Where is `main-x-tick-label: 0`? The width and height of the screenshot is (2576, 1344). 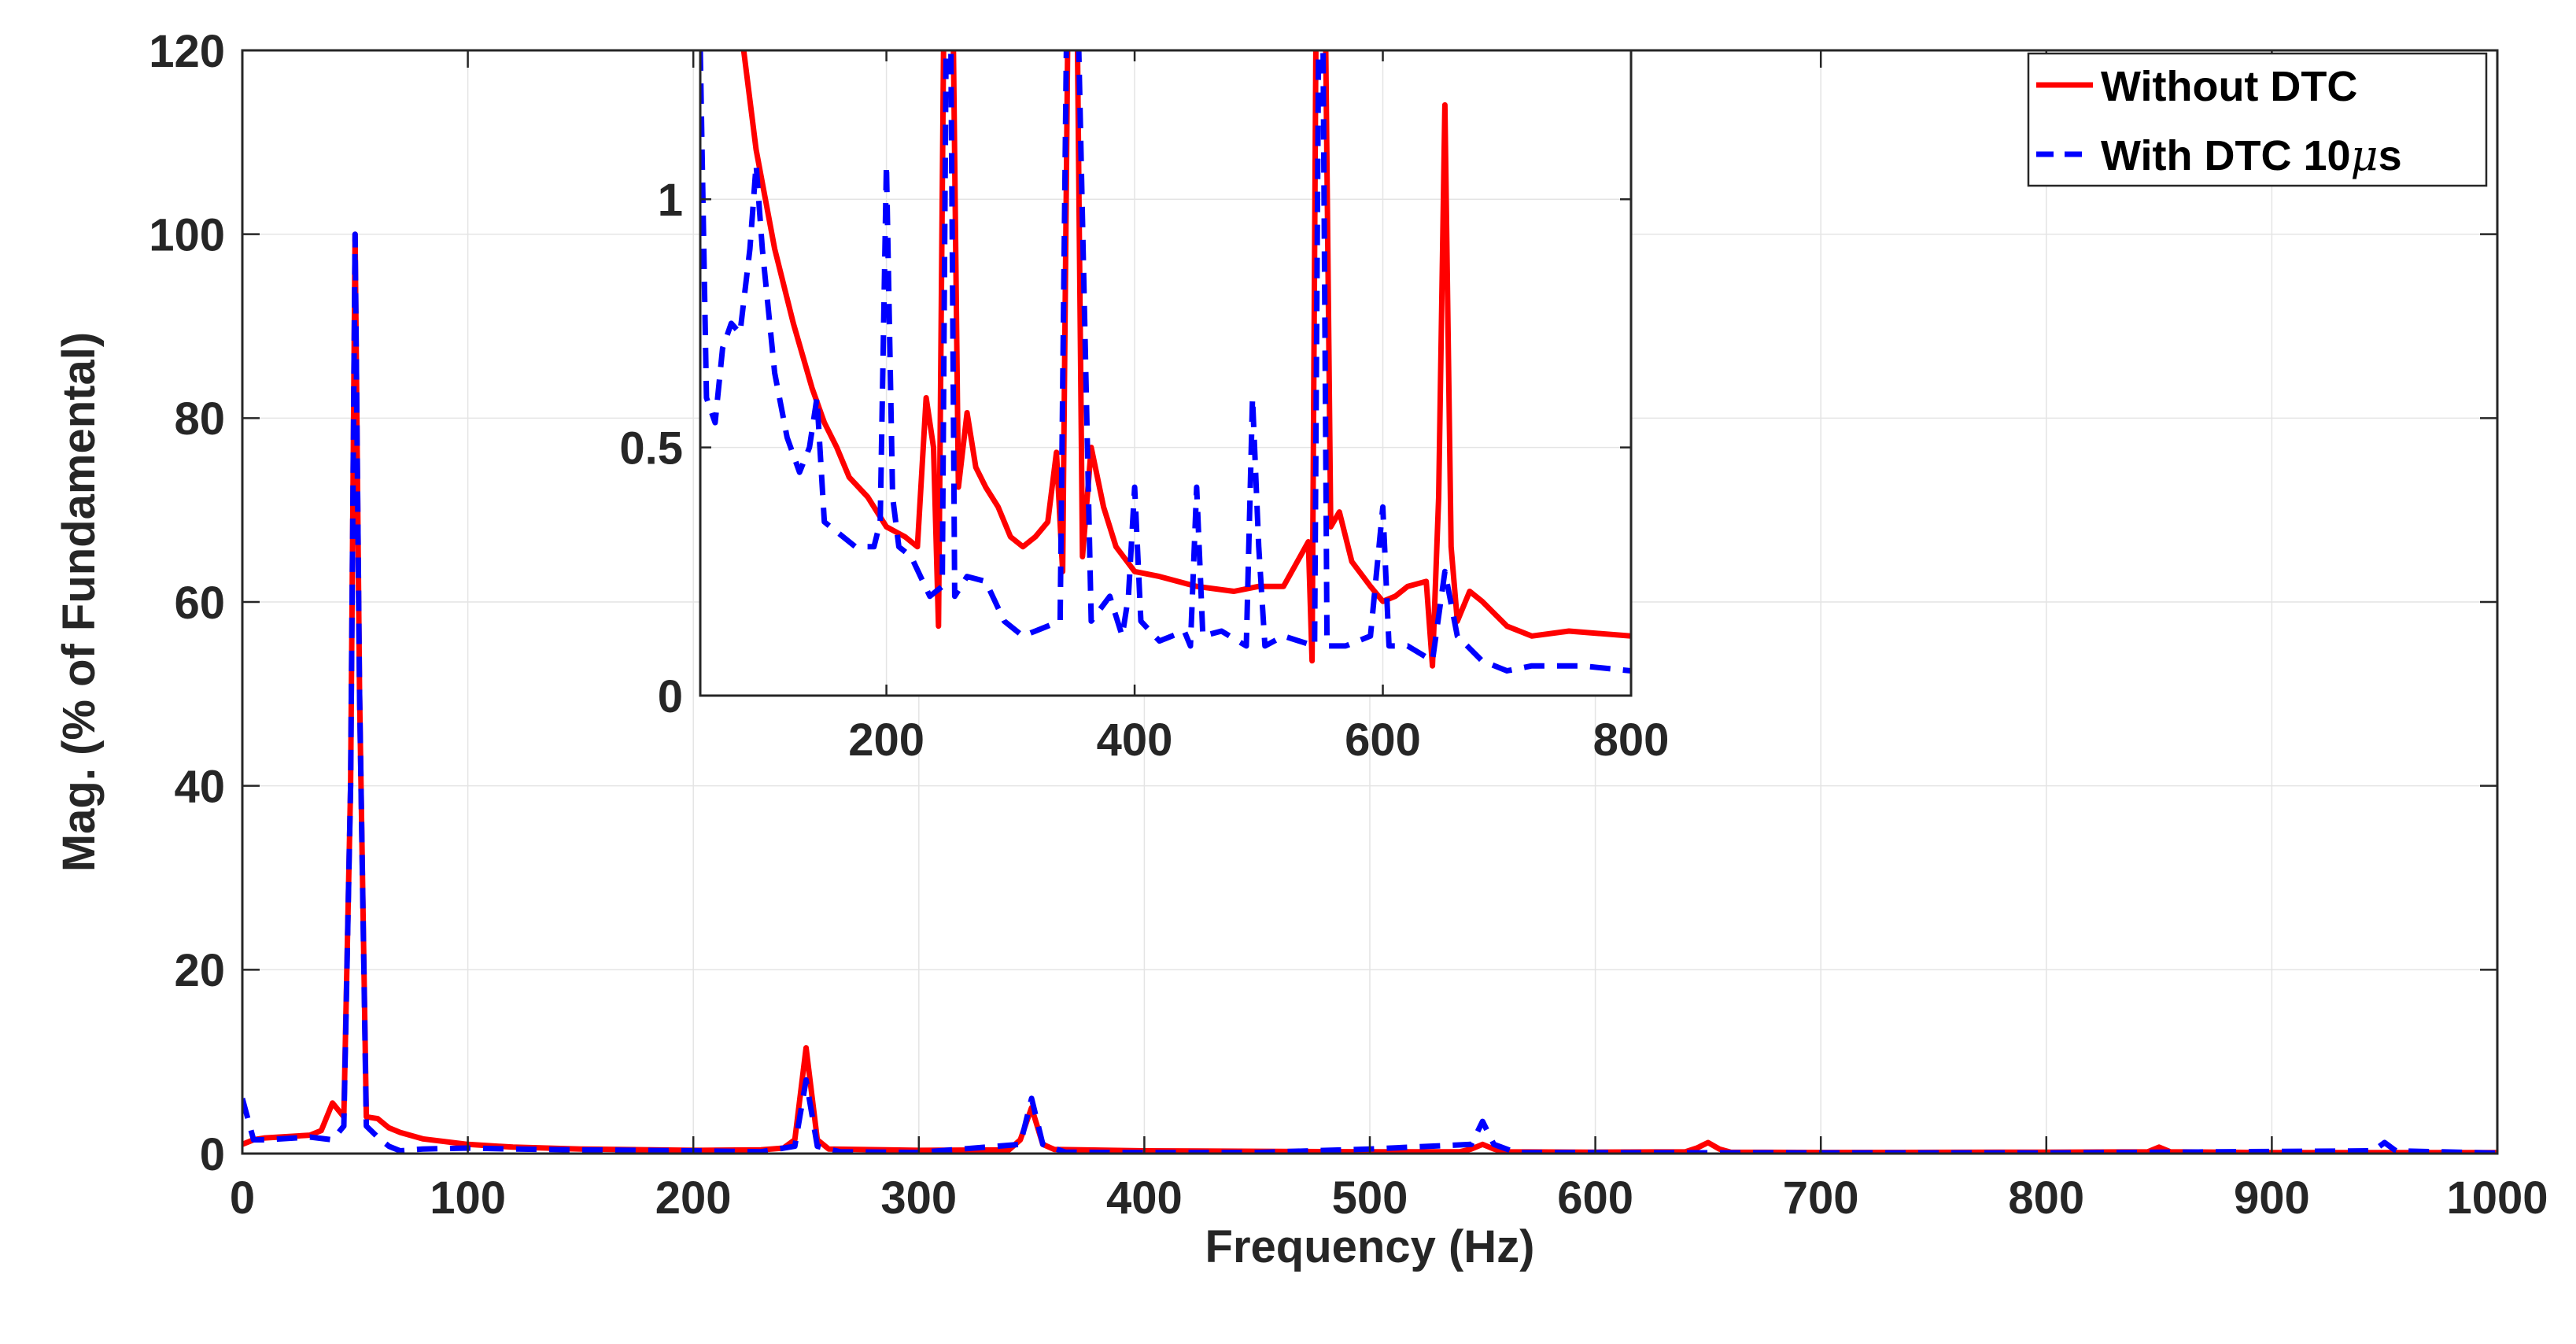
main-x-tick-label: 0 is located at coordinates (242, 1198).